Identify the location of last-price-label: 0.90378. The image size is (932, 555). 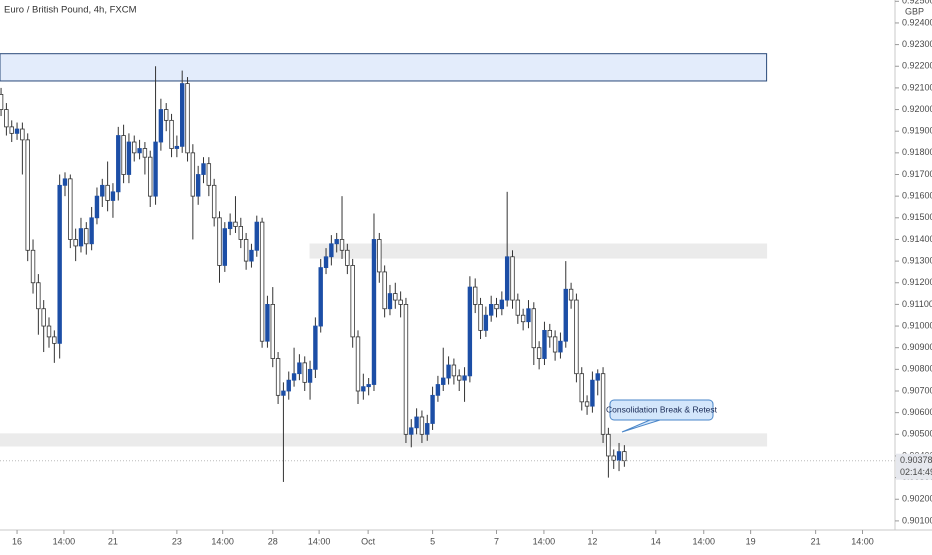
(916, 460).